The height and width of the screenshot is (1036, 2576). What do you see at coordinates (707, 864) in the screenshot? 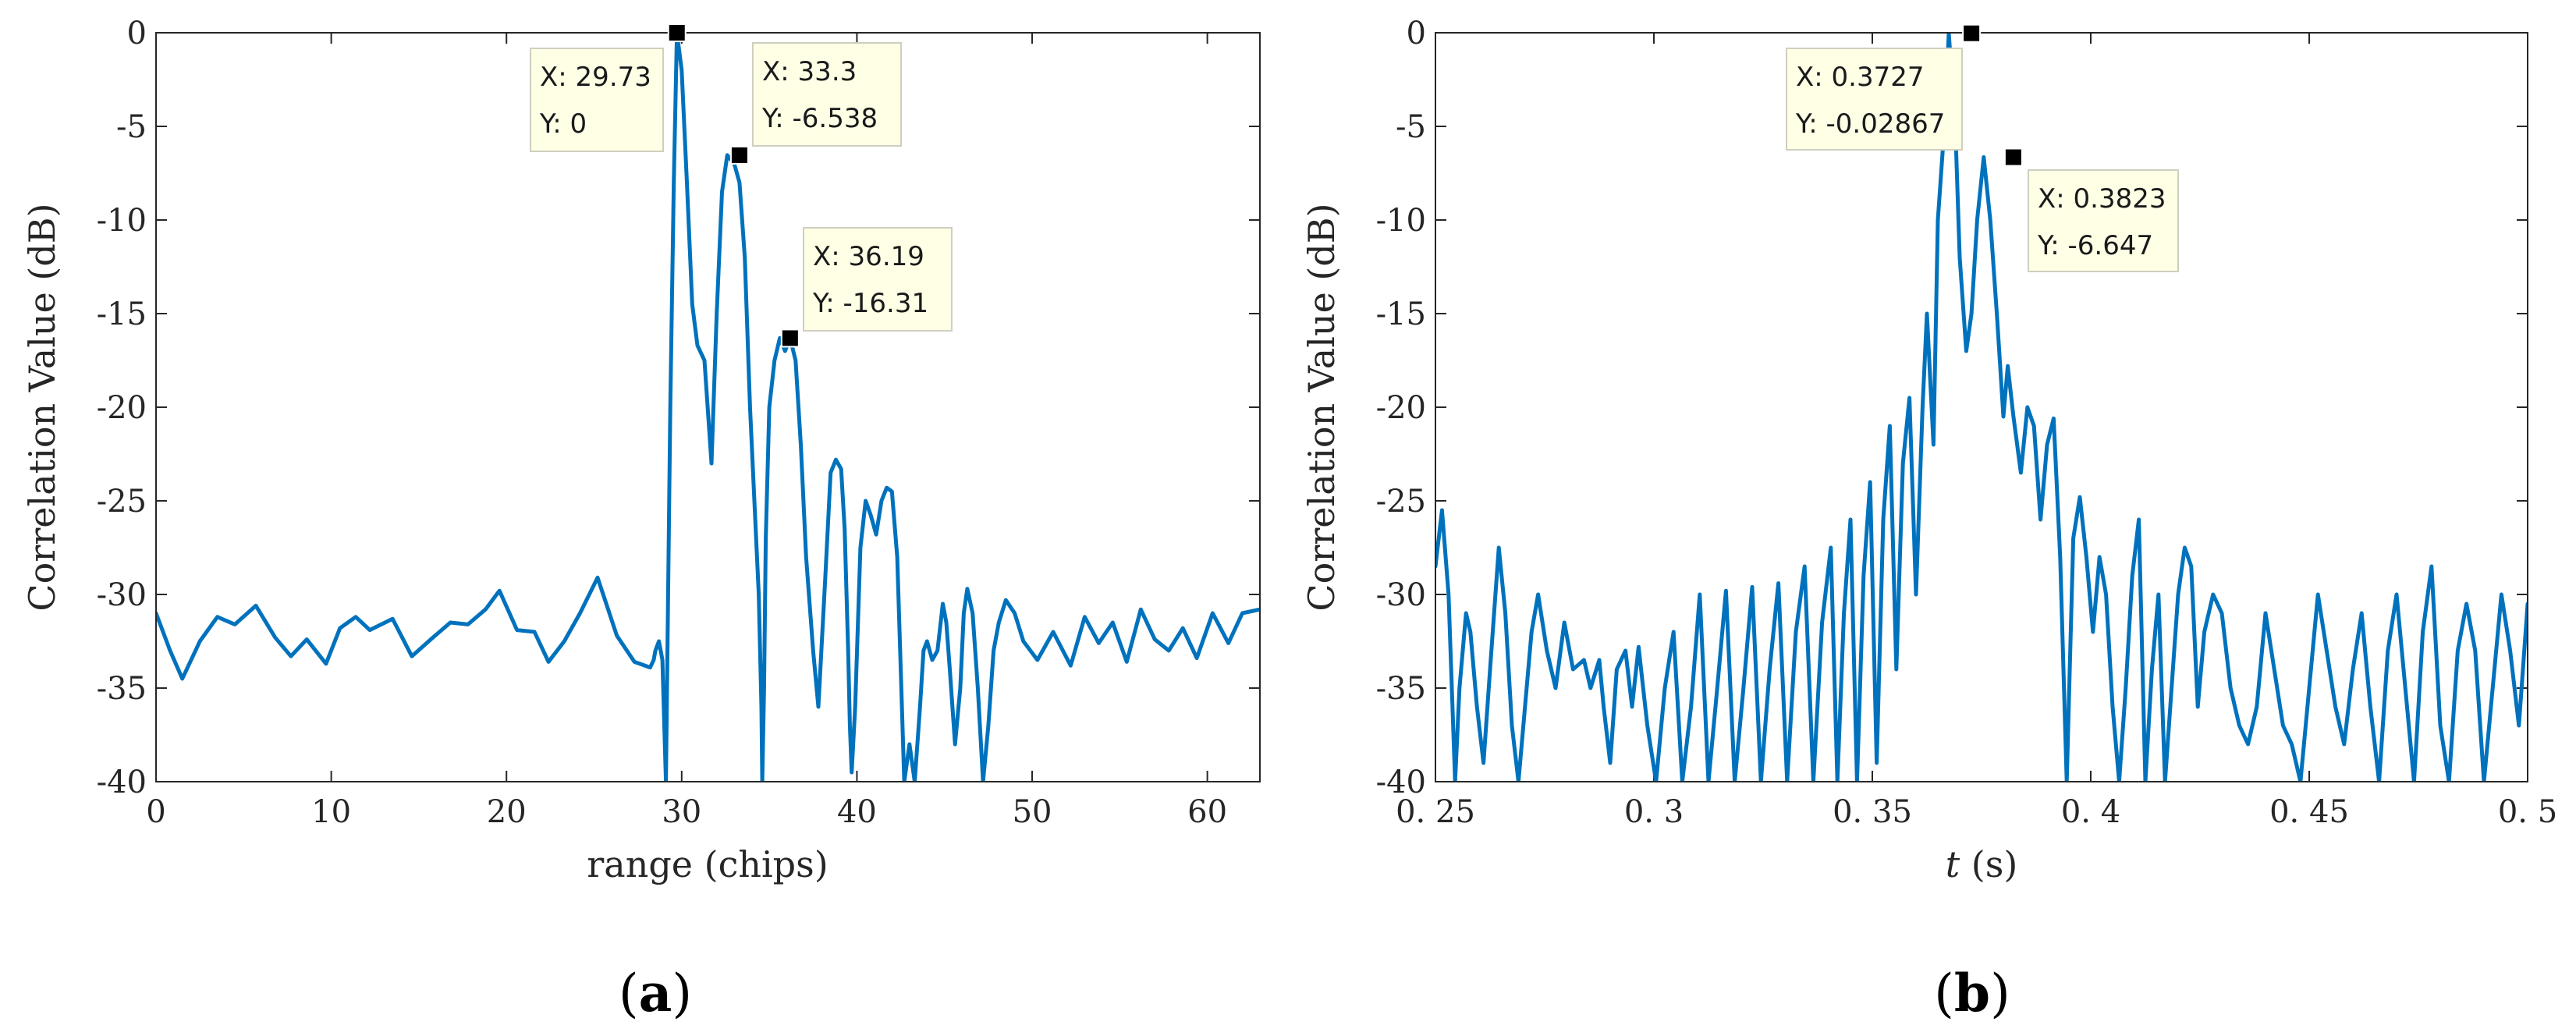
I see `x-axis-label-a: range (chips)` at bounding box center [707, 864].